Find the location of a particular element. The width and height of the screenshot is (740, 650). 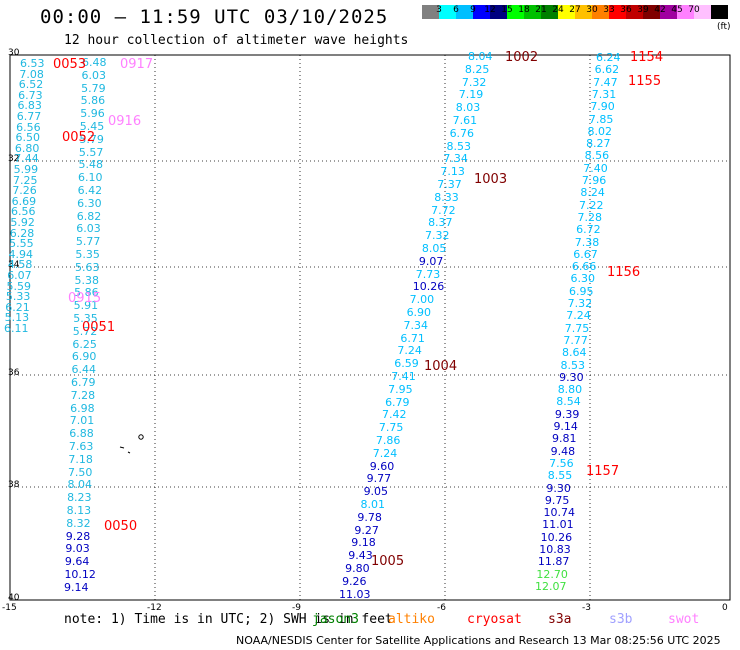

wave-height-value: 6.52 is located at coordinates (31, 85).